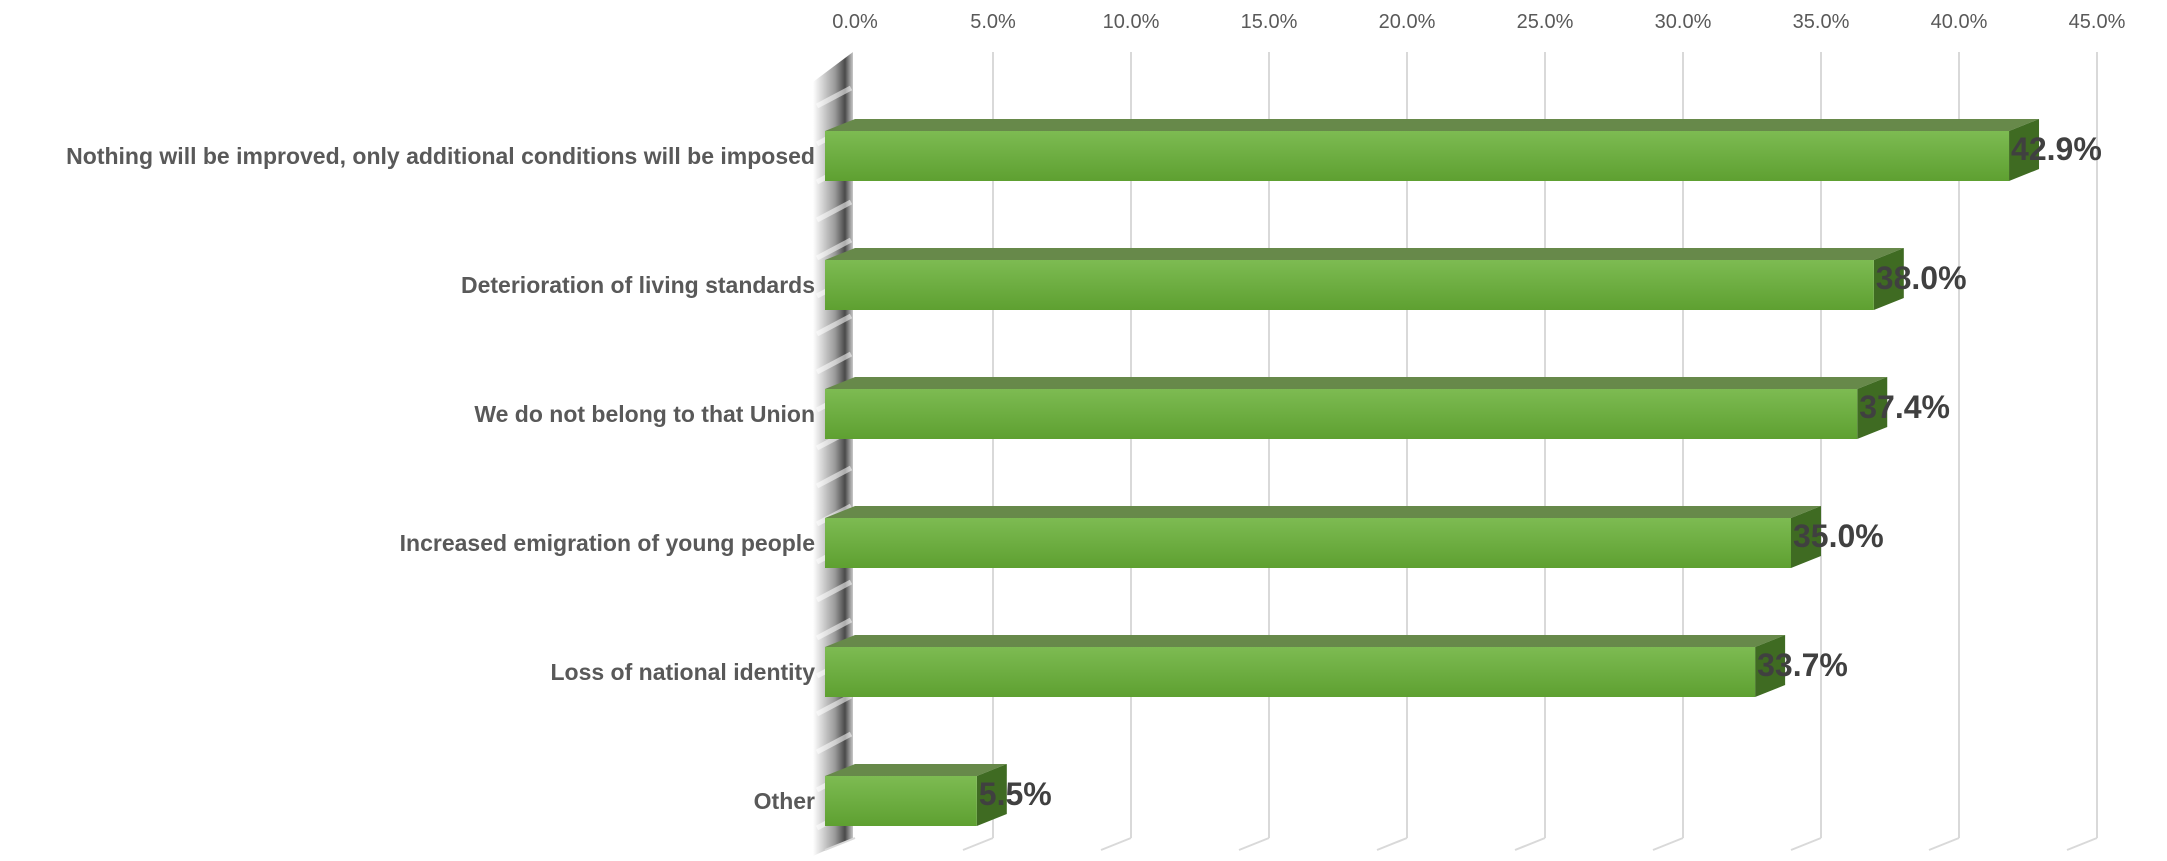  I want to click on x-tick-label: 20.0%, so click(1407, 22).